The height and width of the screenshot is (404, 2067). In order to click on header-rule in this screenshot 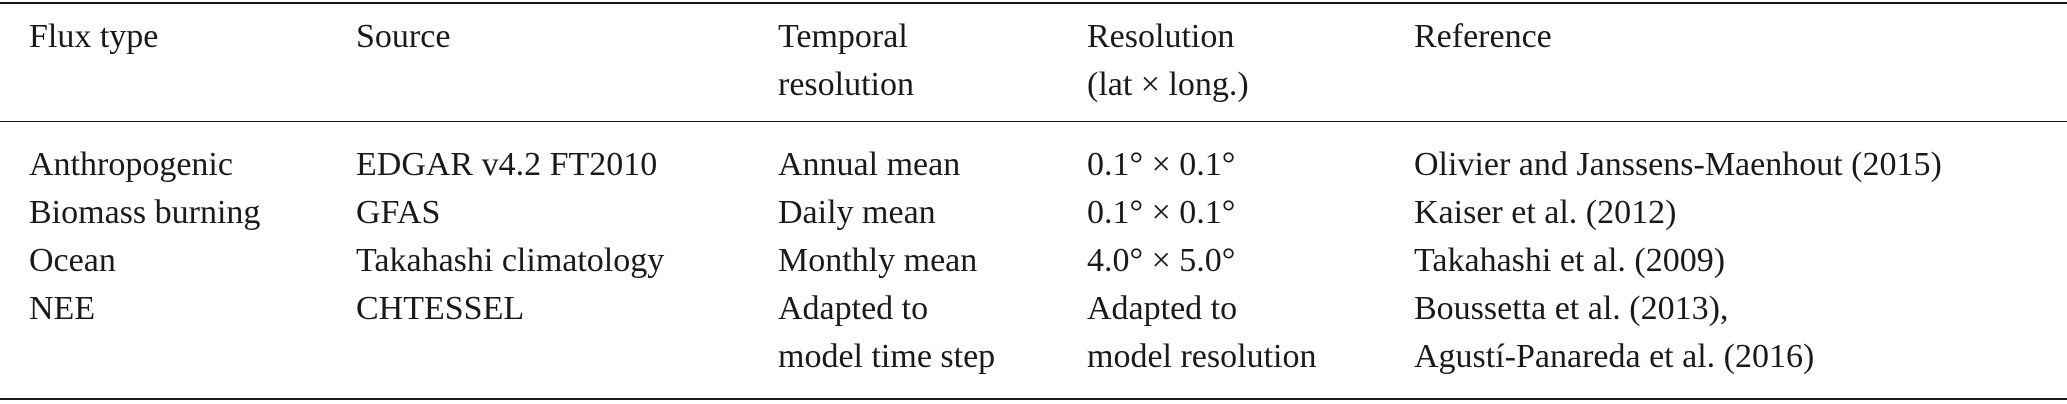, I will do `click(1033, 121)`.